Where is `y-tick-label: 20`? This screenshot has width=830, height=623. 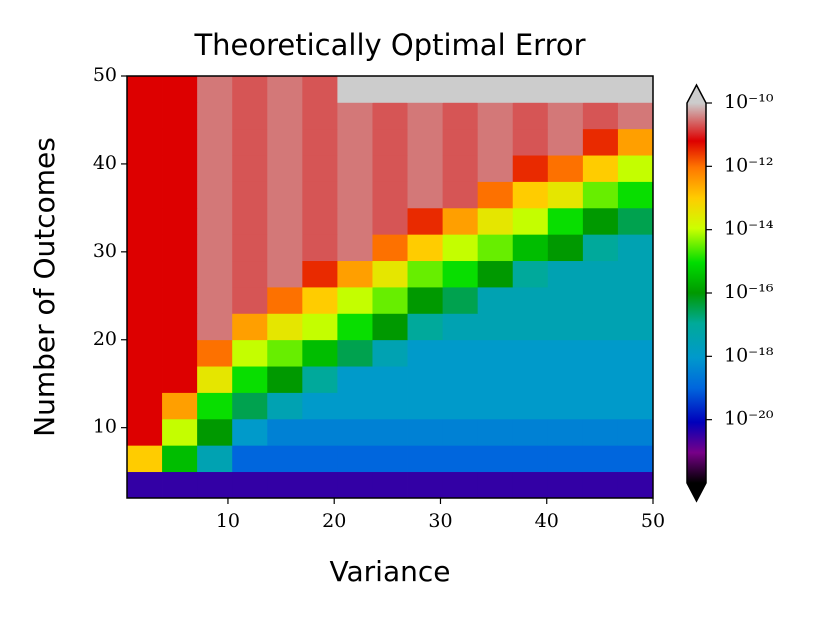 y-tick-label: 20 is located at coordinates (105, 339).